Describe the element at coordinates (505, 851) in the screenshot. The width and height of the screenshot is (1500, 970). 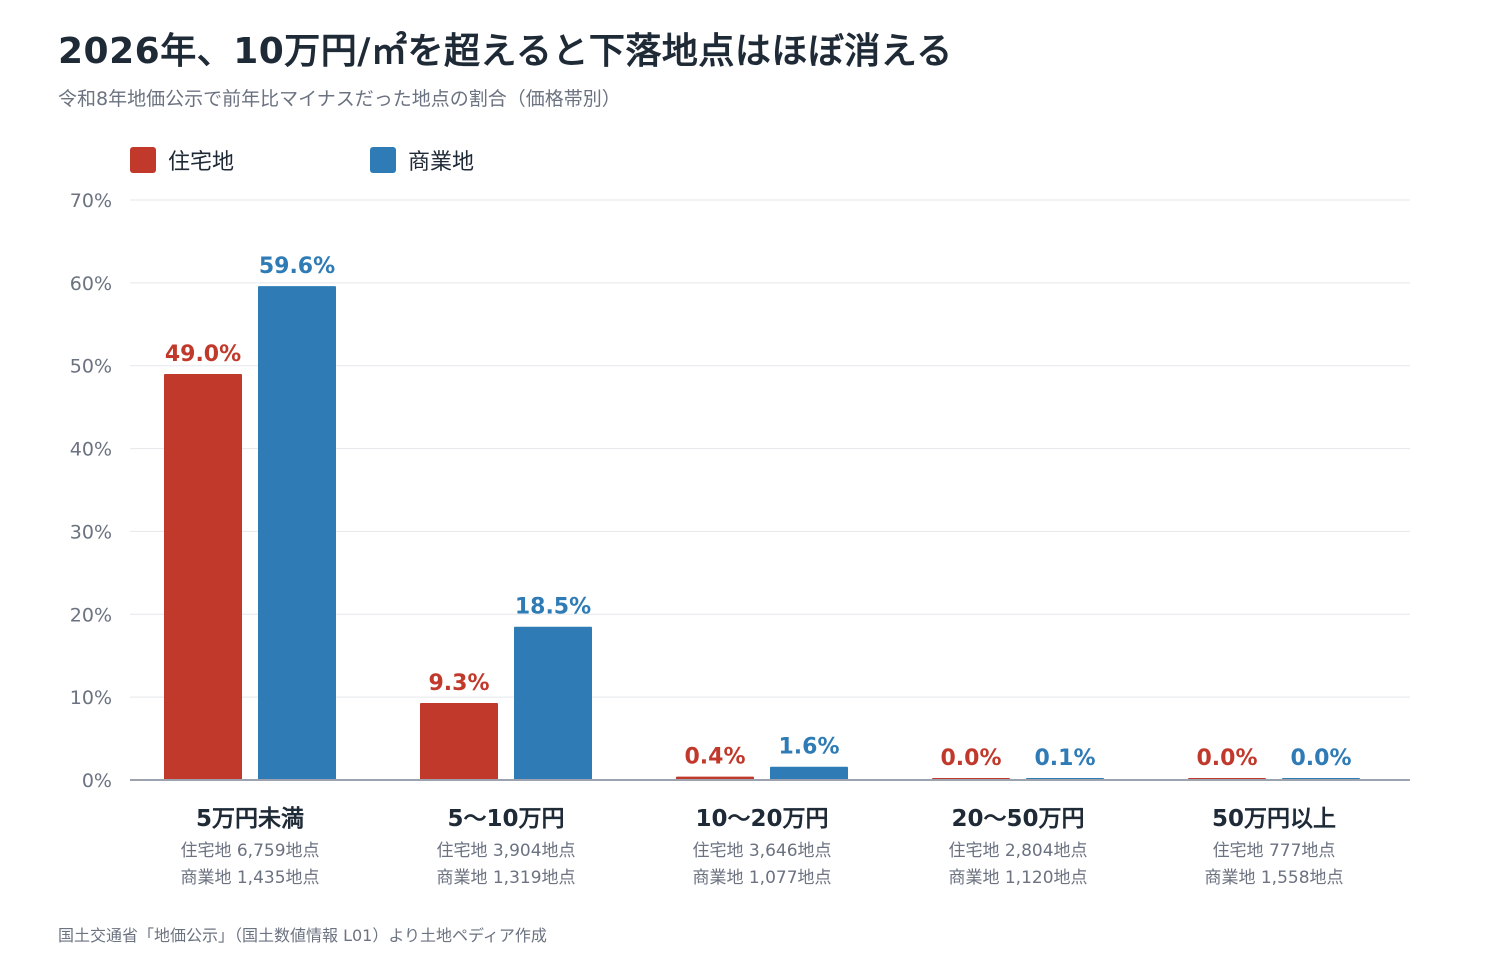
I see `x-category-note: 住宅地 3,904地点` at that location.